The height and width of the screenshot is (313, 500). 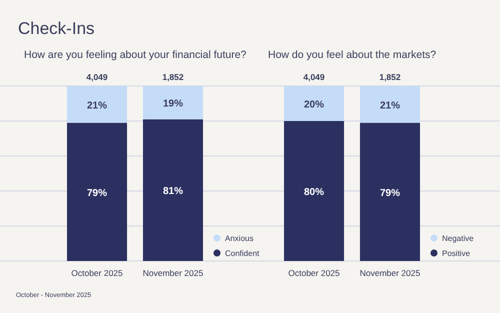 I want to click on chart-subtitle: How are you feeling about your financial future?, so click(x=135, y=55).